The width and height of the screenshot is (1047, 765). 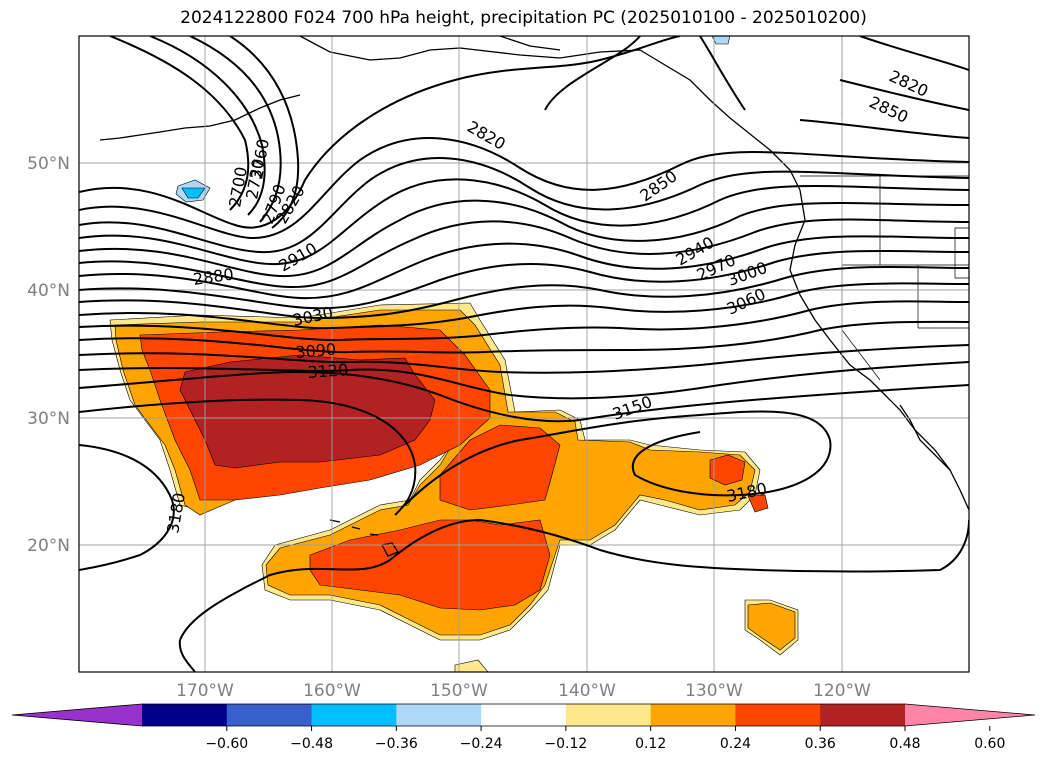 I want to click on colorbar-extend-low, so click(x=77, y=715).